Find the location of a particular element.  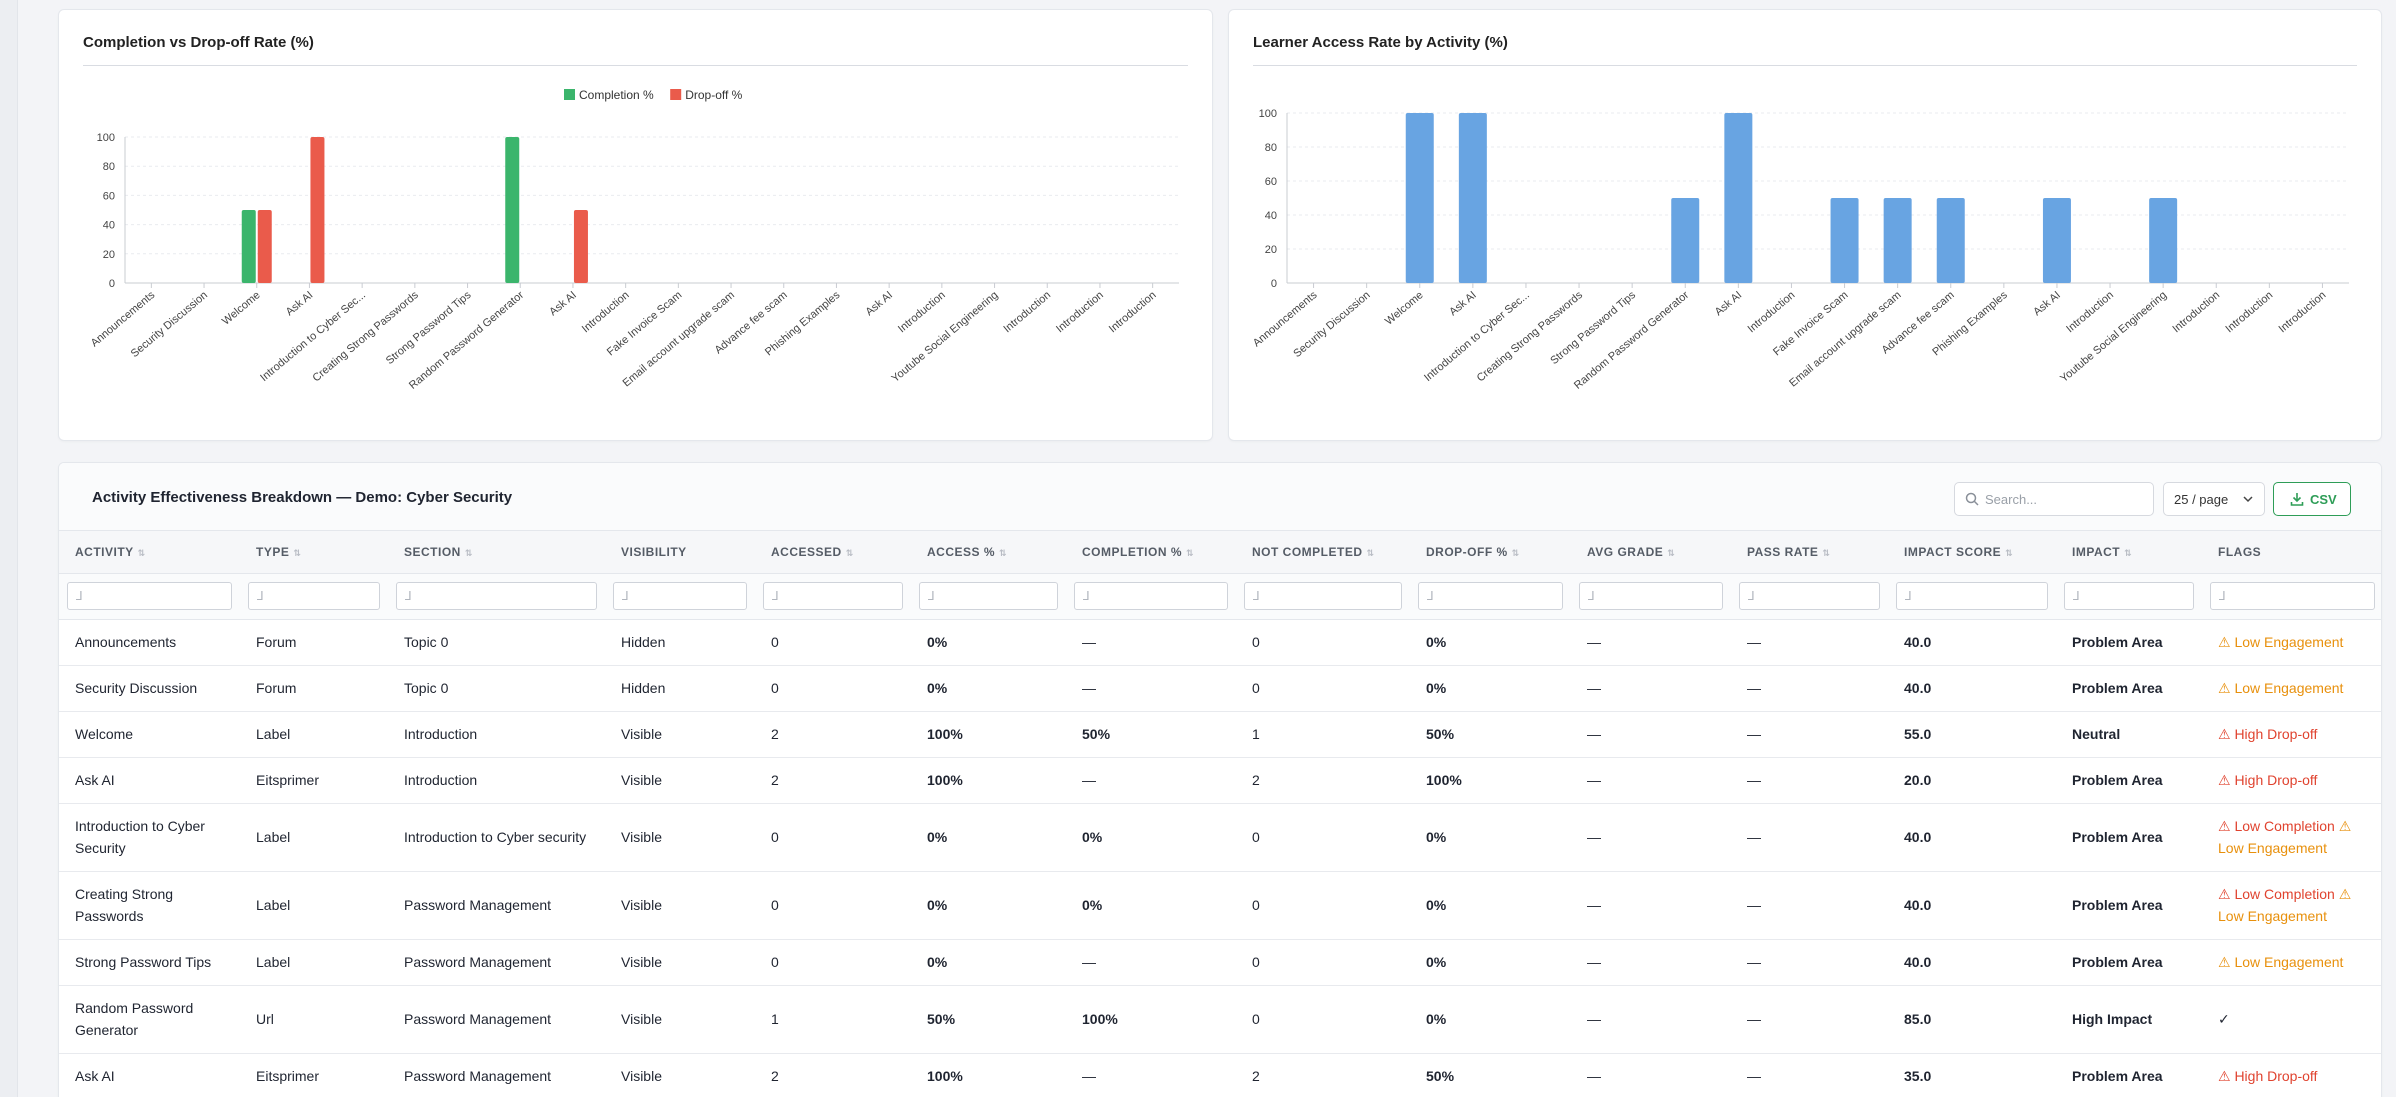

accessed-cell: 0 is located at coordinates (833, 905).